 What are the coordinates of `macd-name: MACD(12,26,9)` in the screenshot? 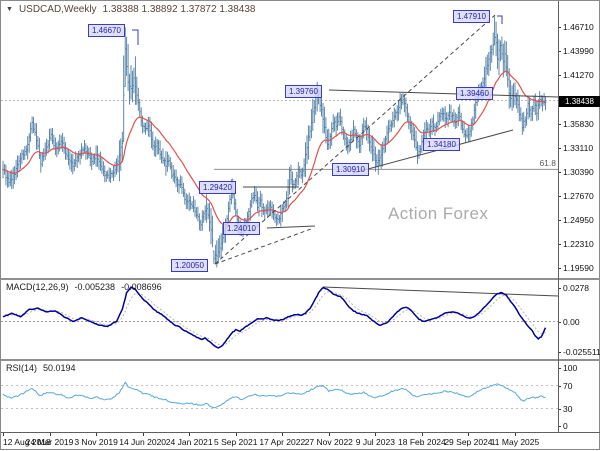 It's located at (37, 287).